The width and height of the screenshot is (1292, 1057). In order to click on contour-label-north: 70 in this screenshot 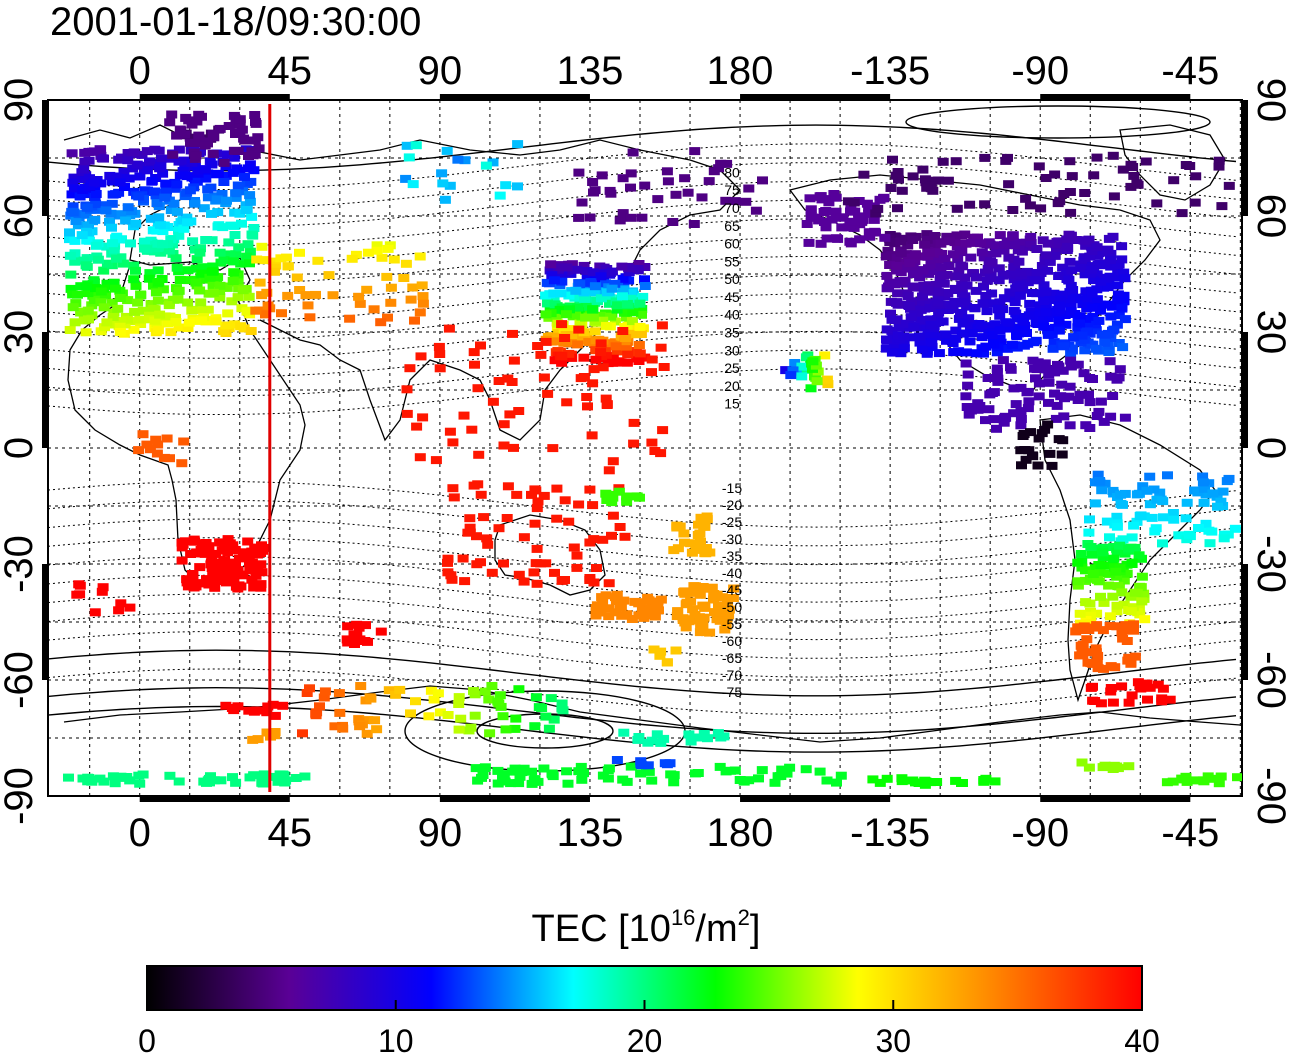, I will do `click(732, 208)`.